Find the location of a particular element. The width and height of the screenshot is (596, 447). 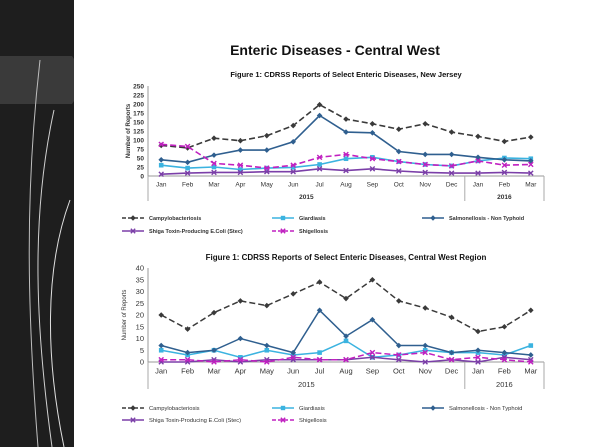

y-tick-label: 150 is located at coordinates (138, 122).